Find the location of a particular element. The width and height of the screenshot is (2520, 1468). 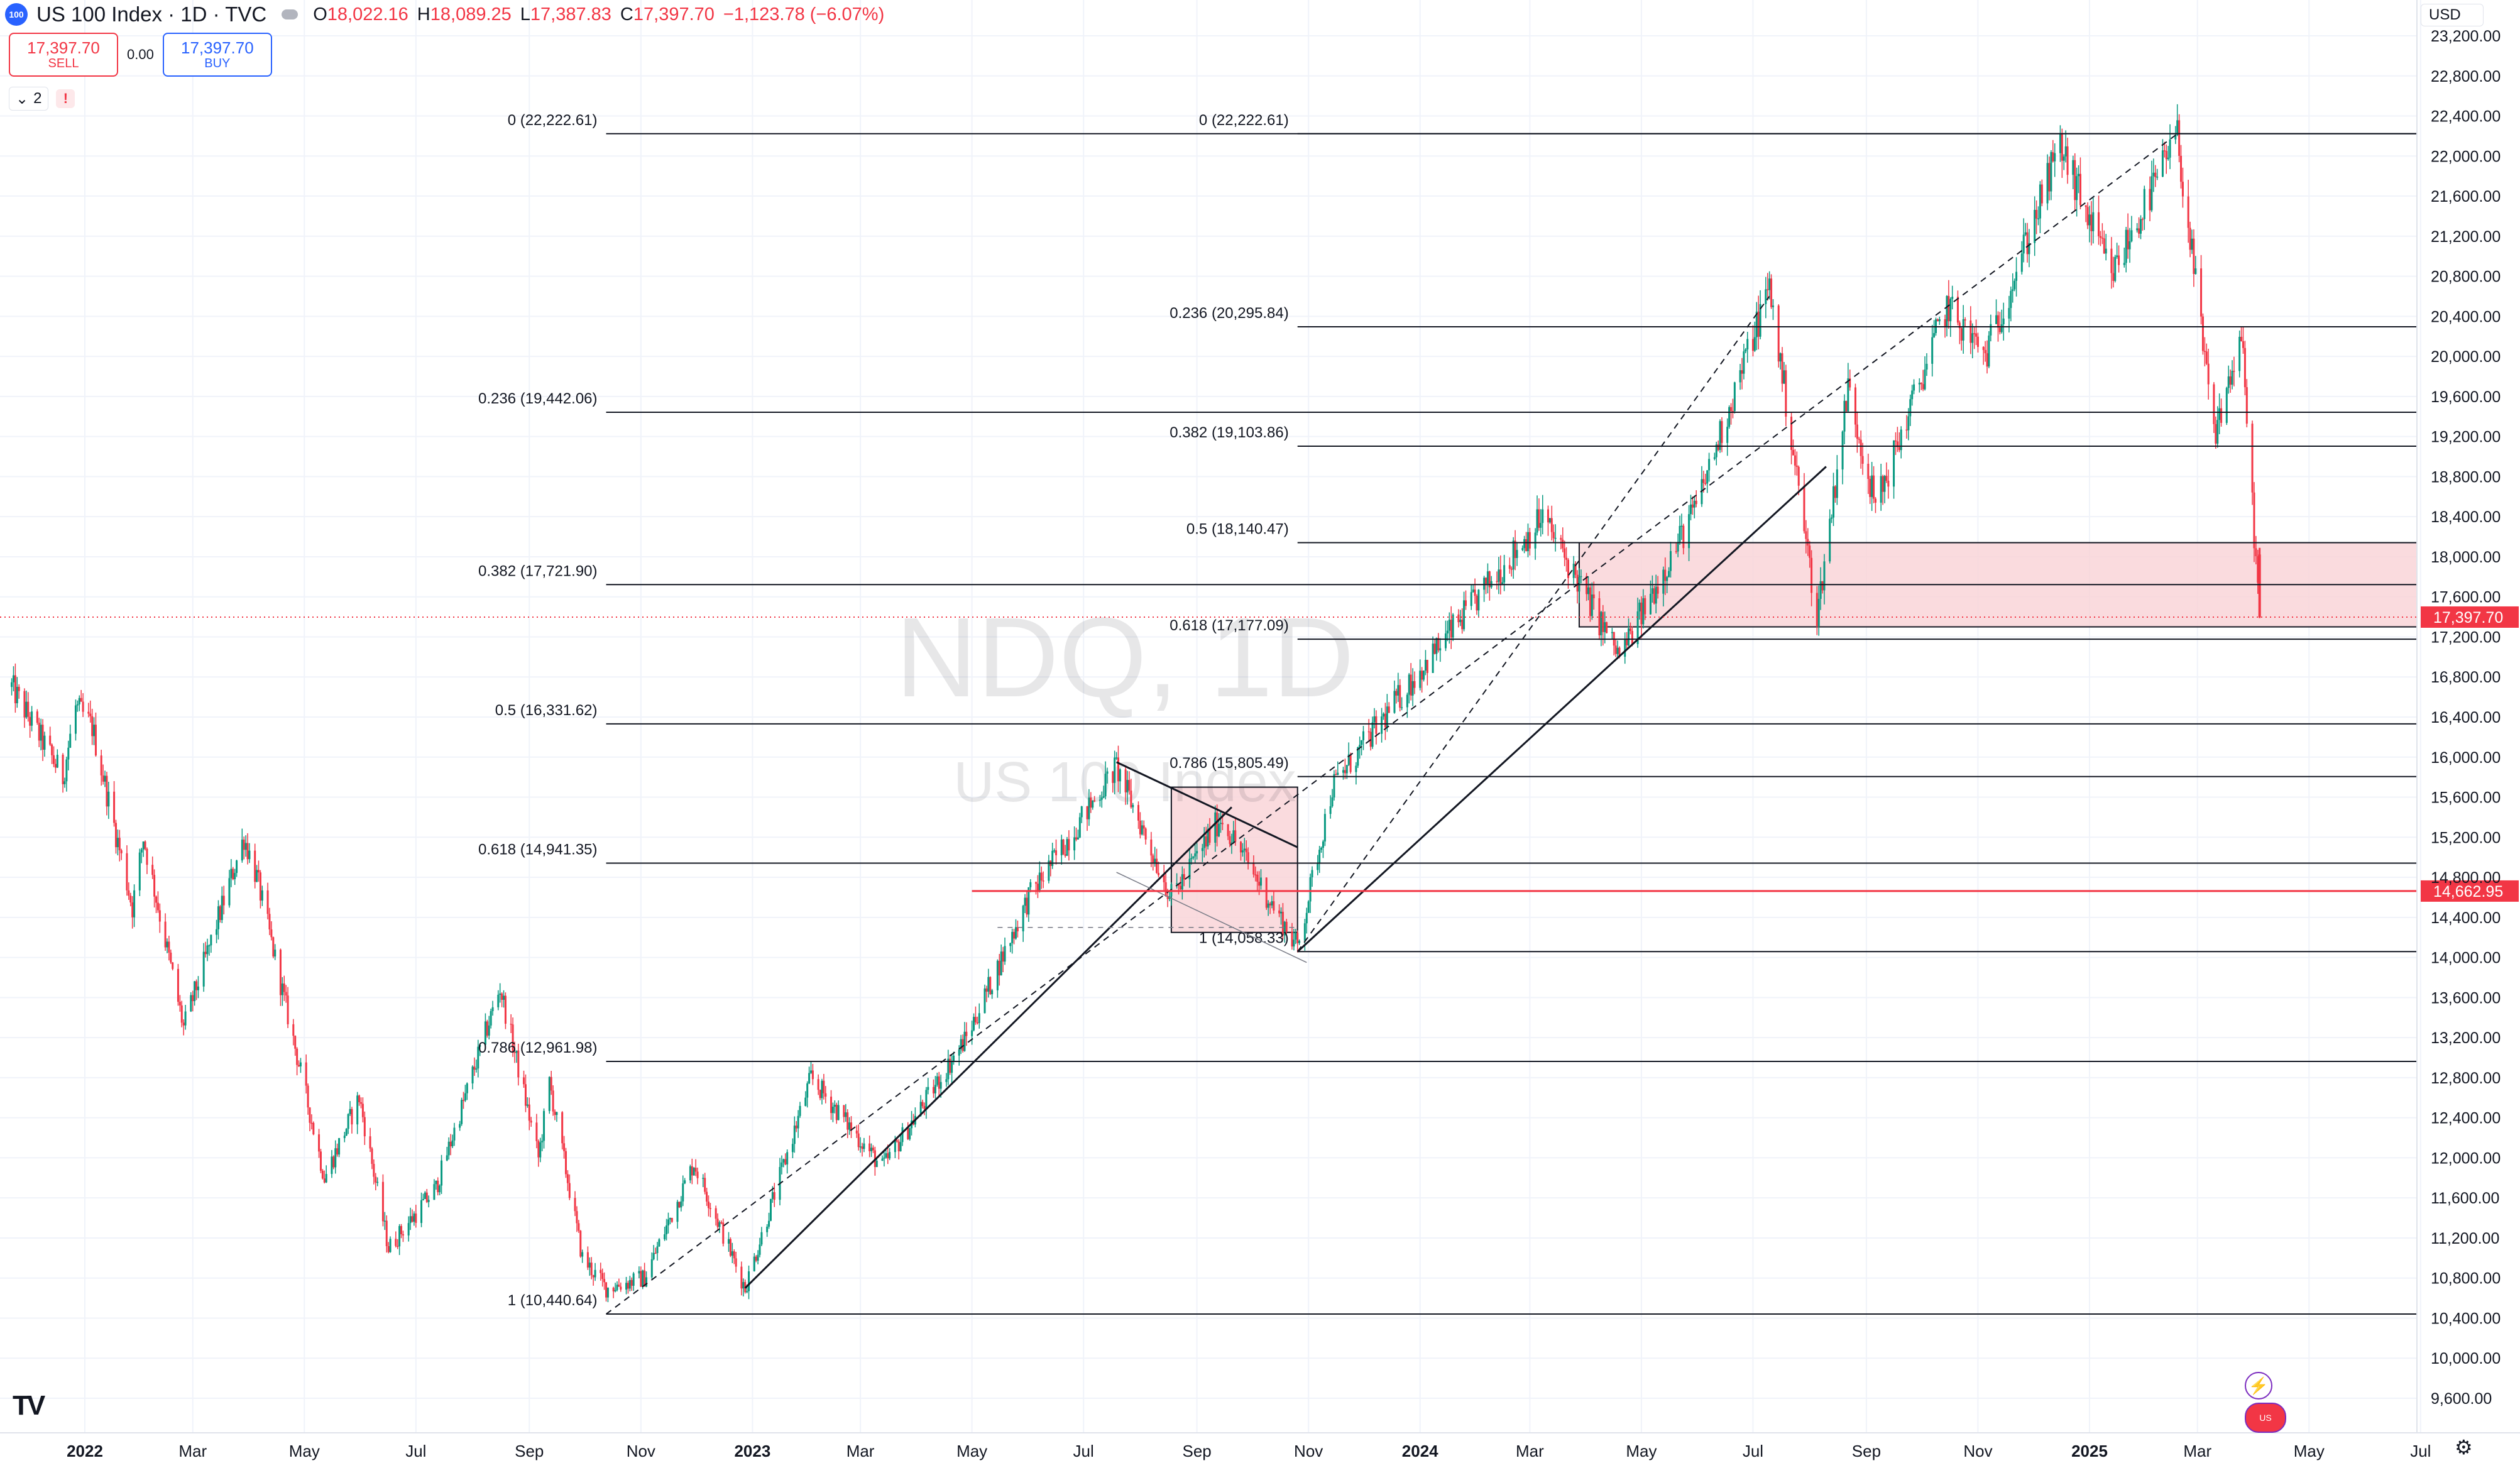

symbol-title: US 100 Index · 1D · TVC is located at coordinates (151, 14).